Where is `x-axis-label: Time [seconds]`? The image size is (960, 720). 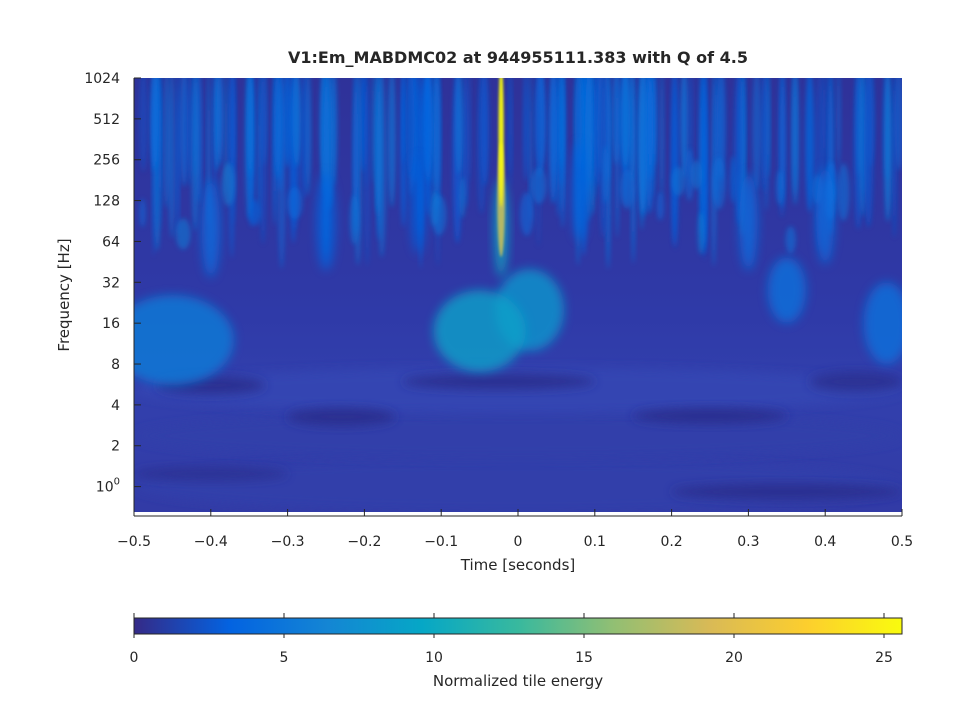 x-axis-label: Time [seconds] is located at coordinates (518, 565).